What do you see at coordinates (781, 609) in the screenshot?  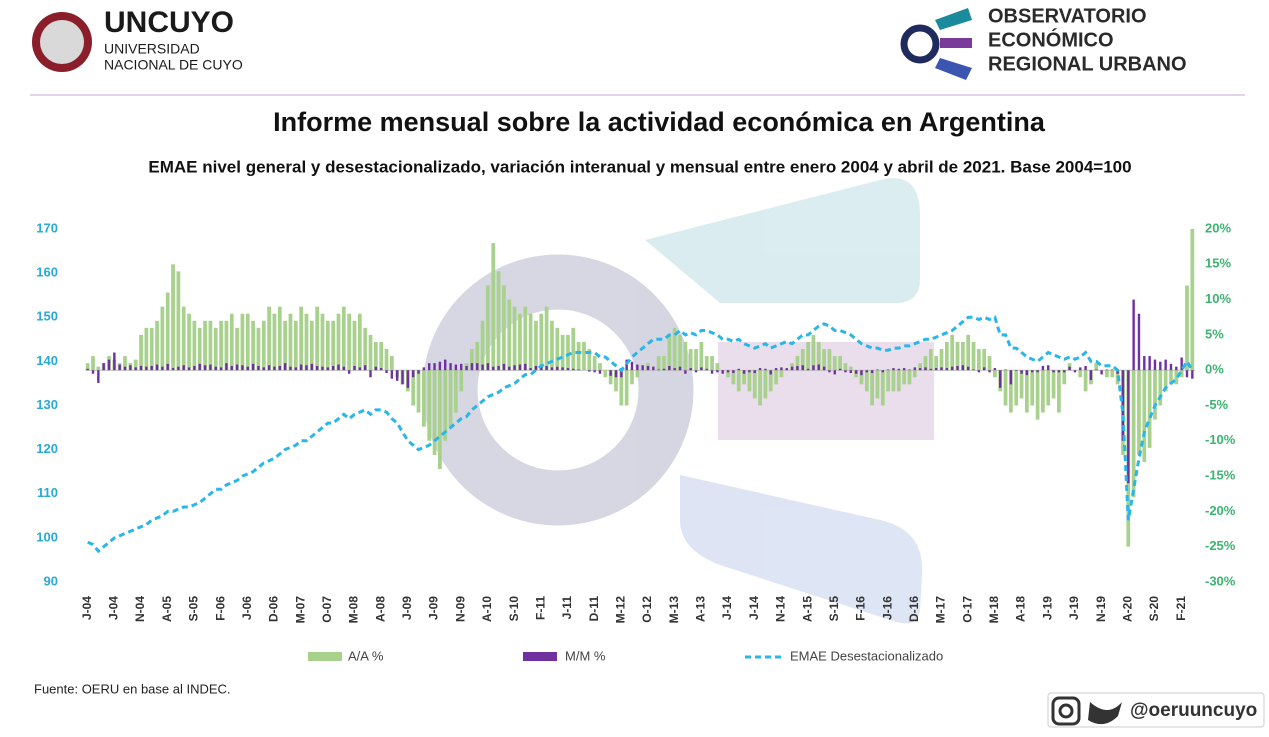 I see `x-tick-label: N-14` at bounding box center [781, 609].